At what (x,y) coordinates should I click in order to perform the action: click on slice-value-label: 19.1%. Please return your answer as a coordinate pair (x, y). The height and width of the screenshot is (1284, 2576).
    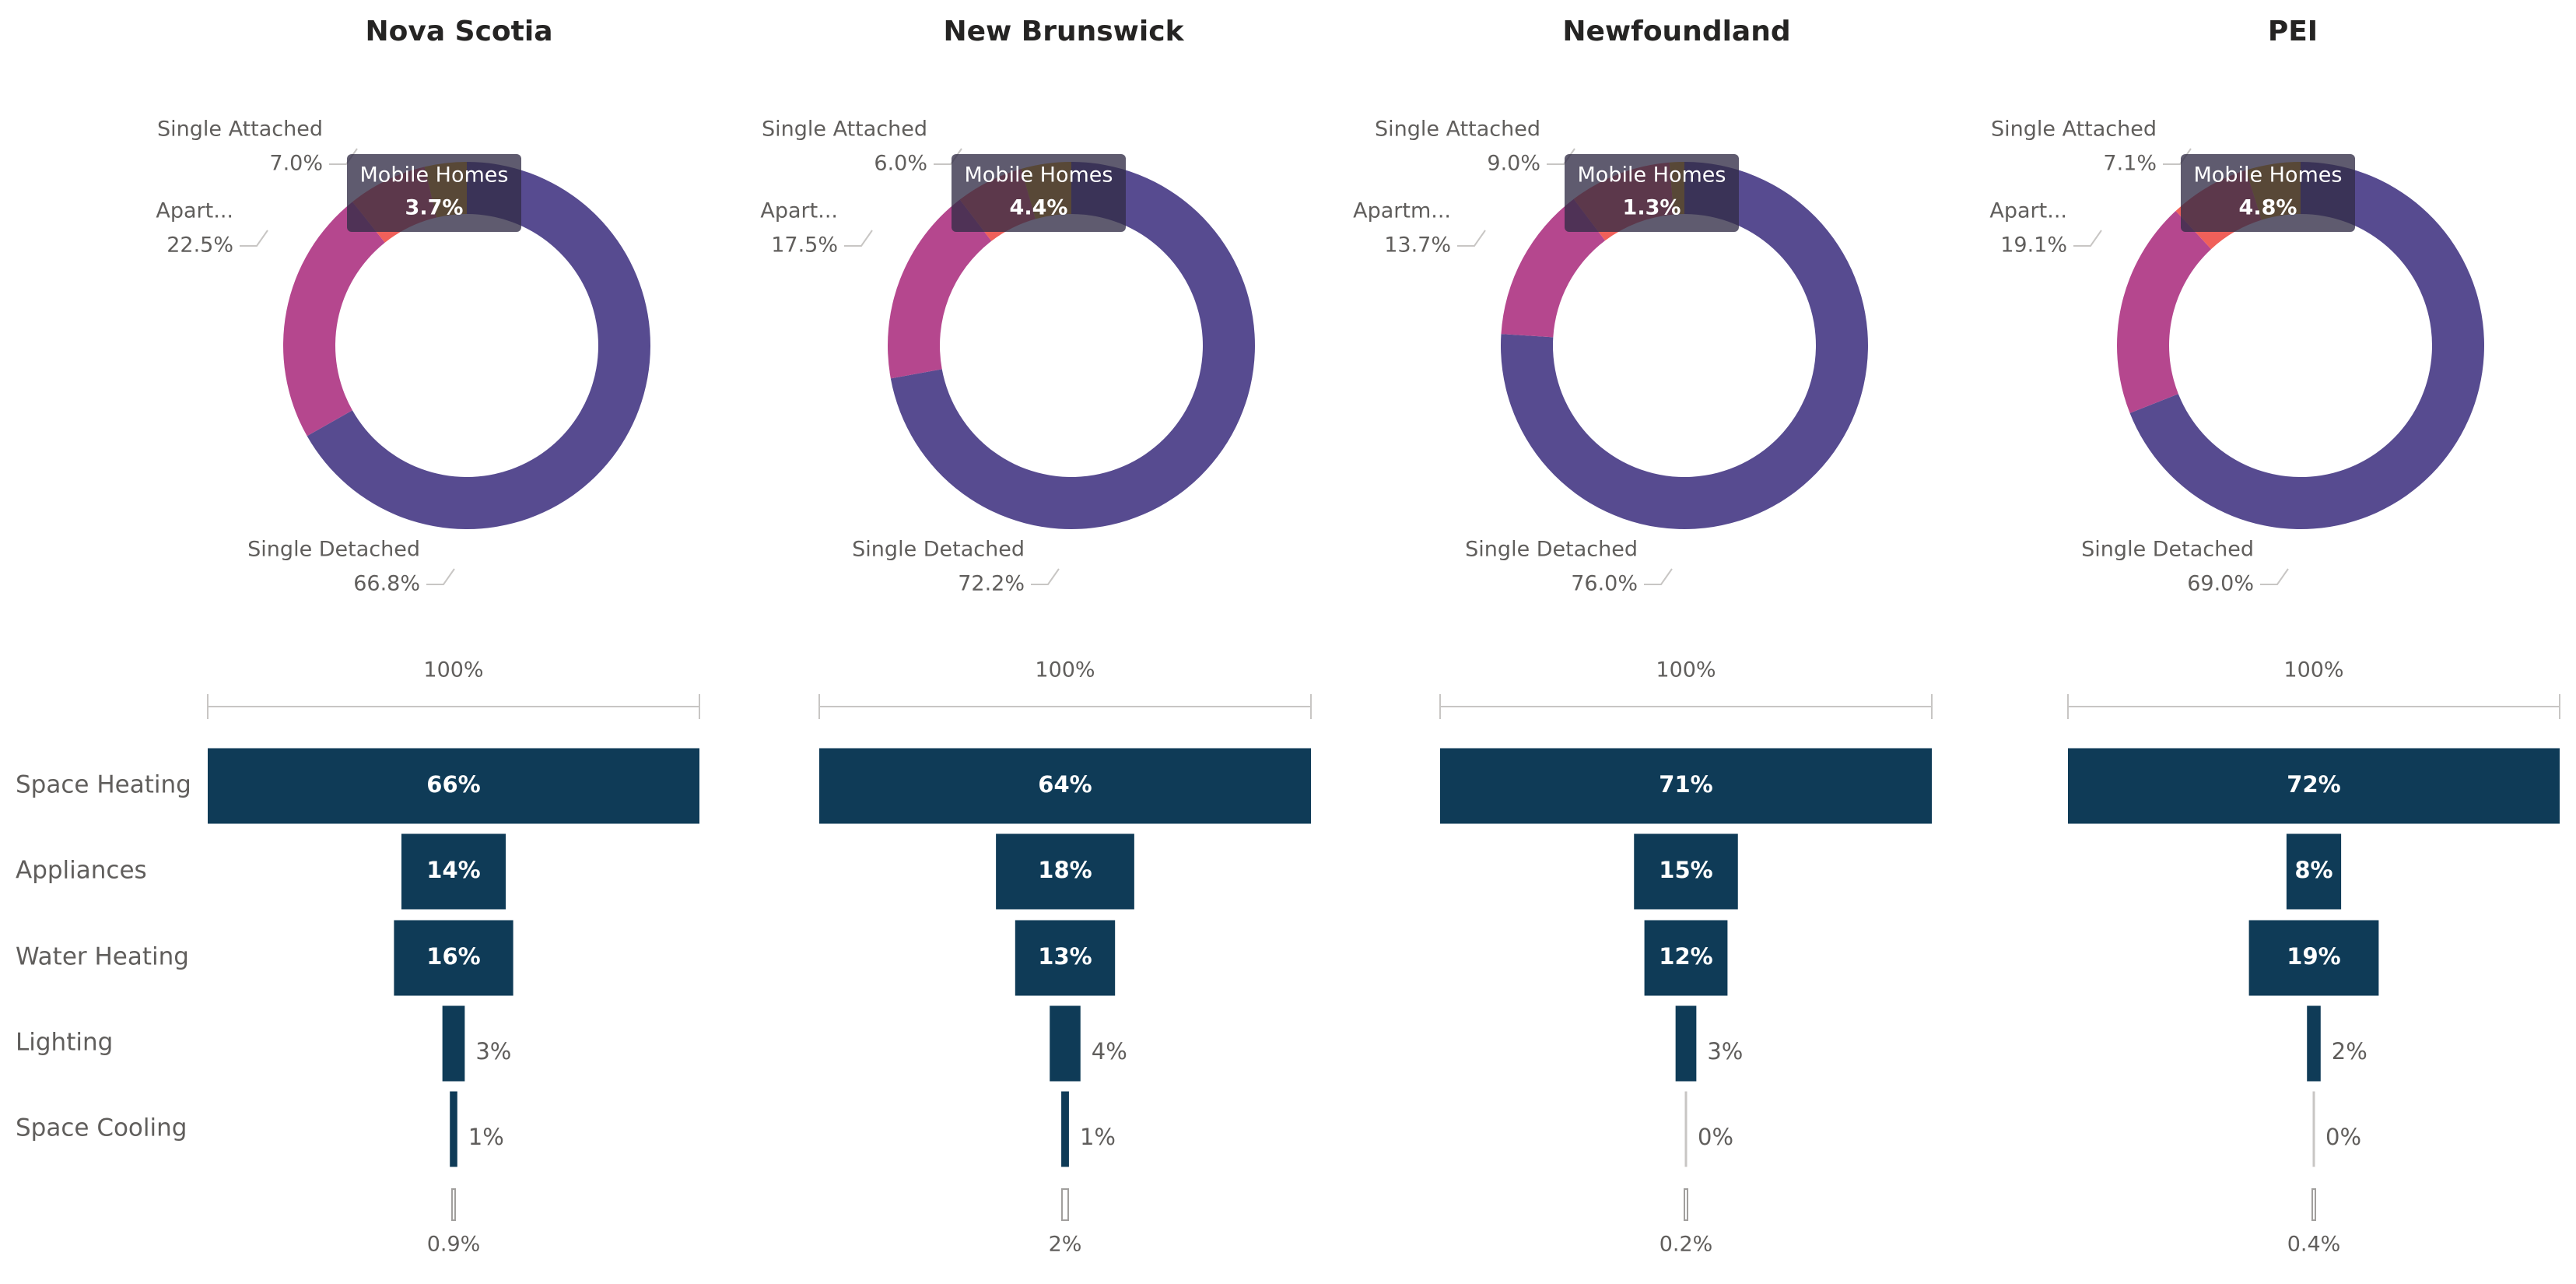
    Looking at the image, I should click on (2034, 246).